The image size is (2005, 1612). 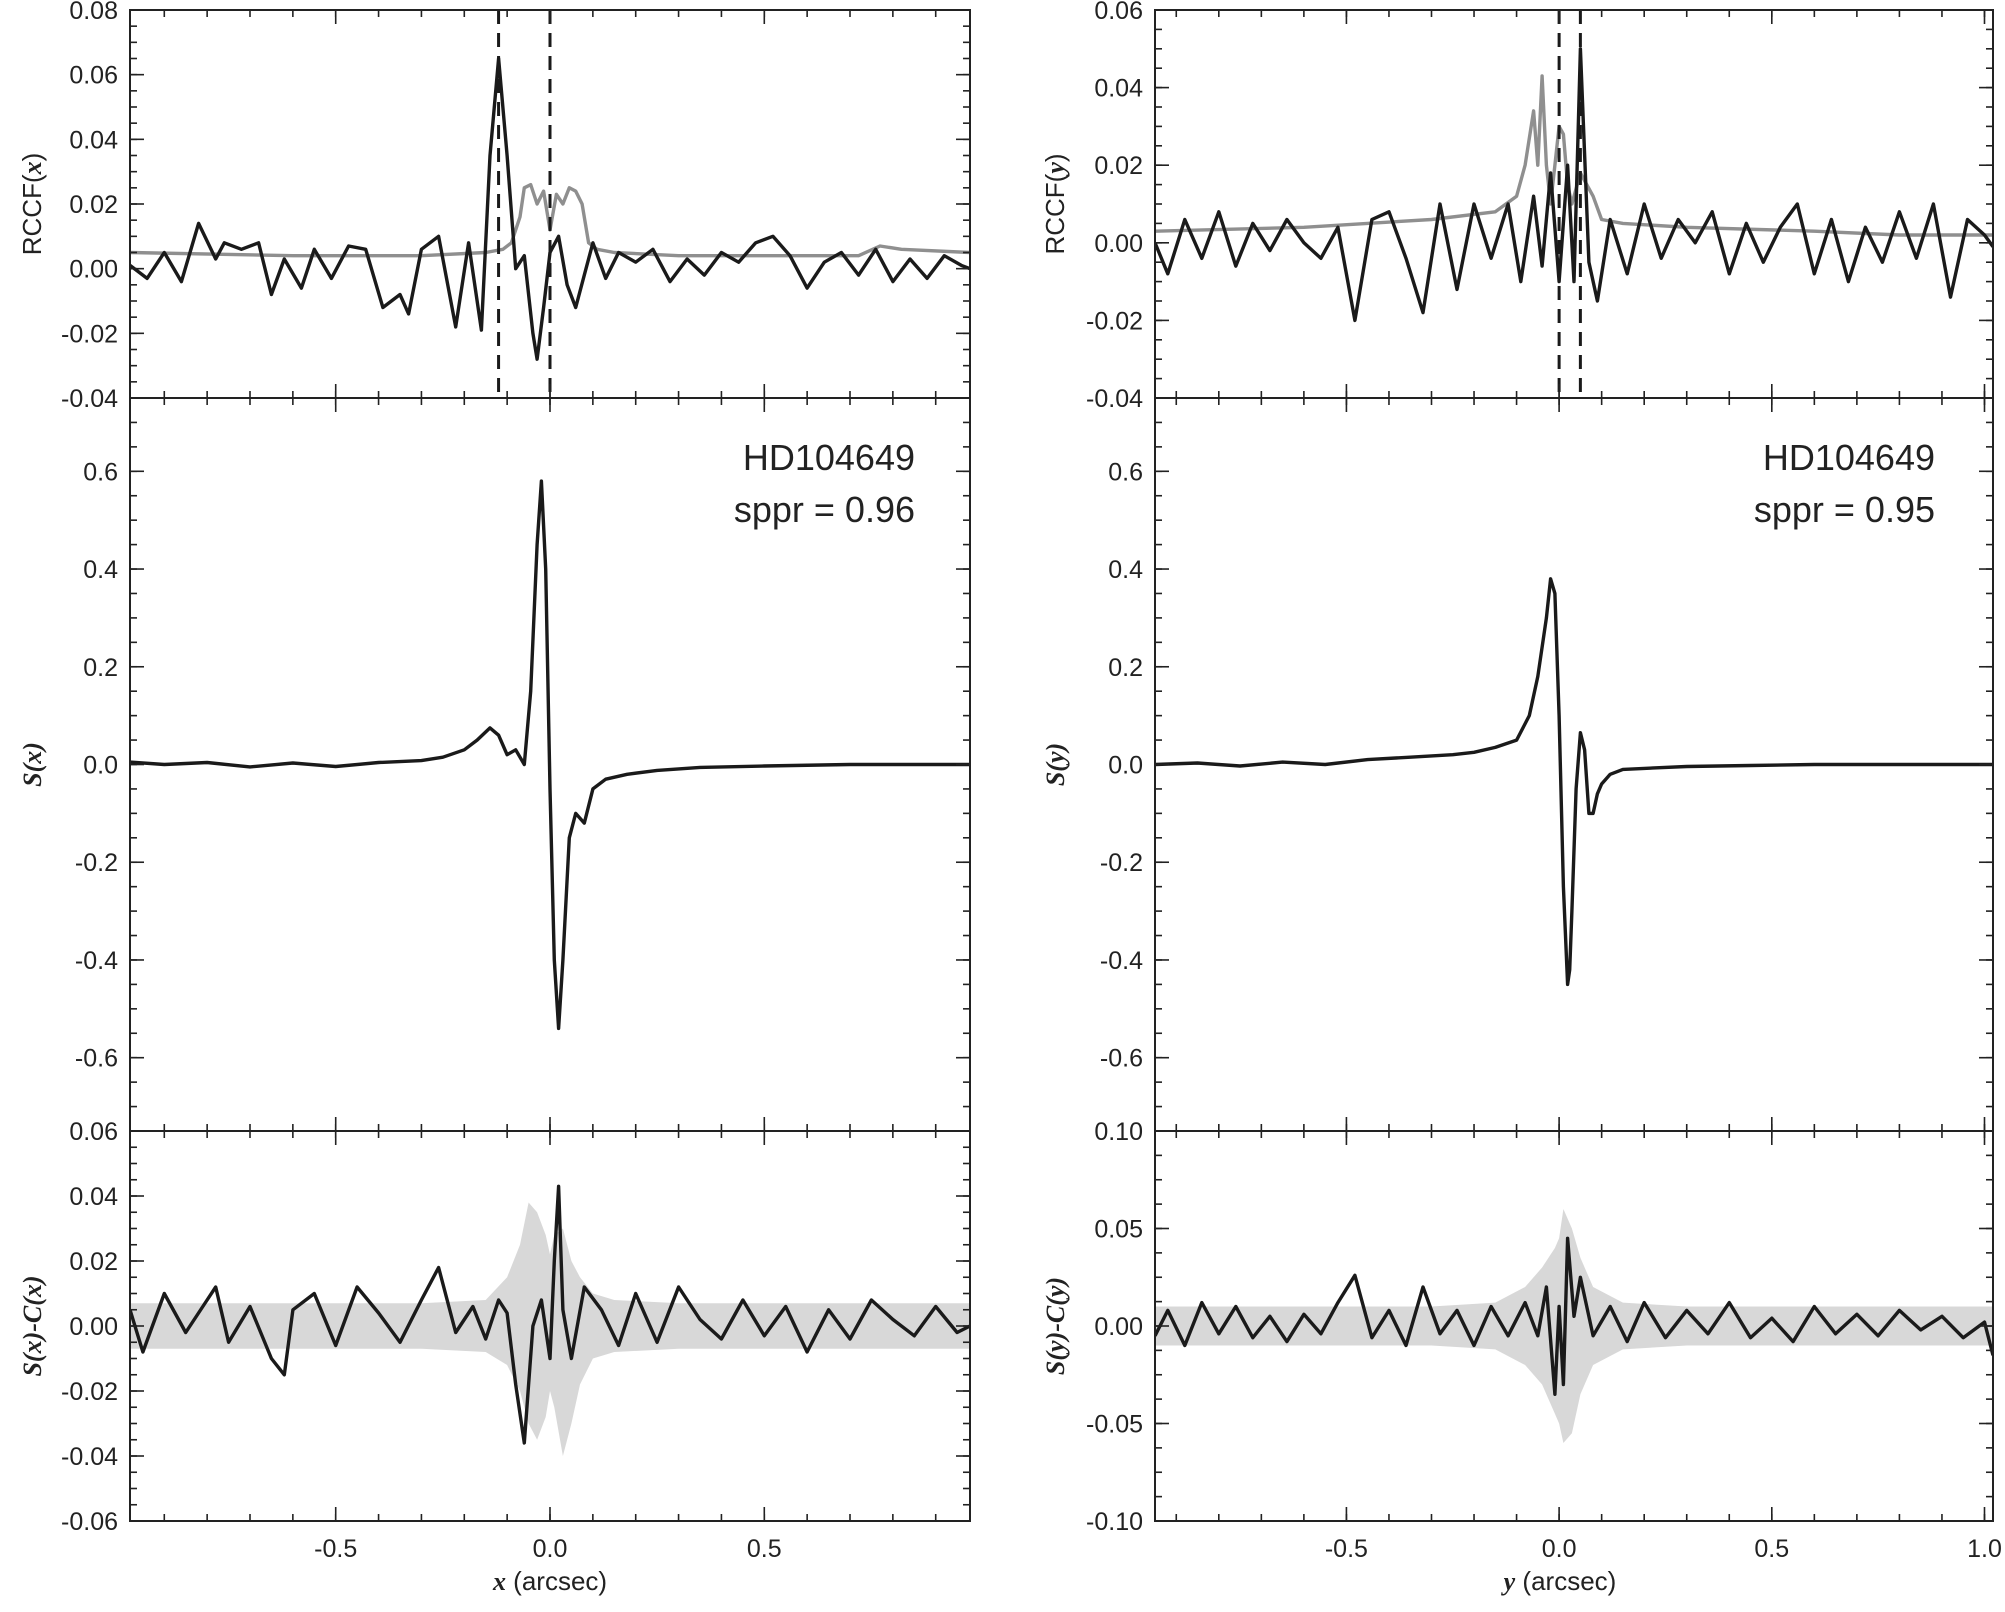 I want to click on s-x-annotation-line-1: sppr = 0.96, so click(x=824, y=509).